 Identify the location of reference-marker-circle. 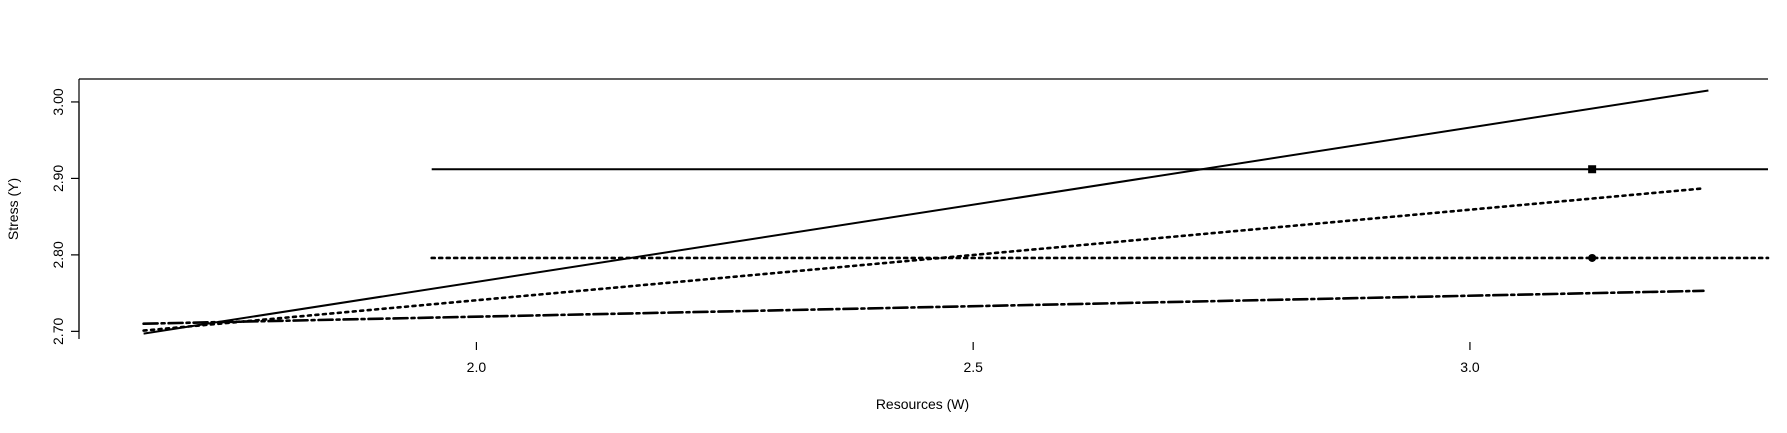
(1592, 257).